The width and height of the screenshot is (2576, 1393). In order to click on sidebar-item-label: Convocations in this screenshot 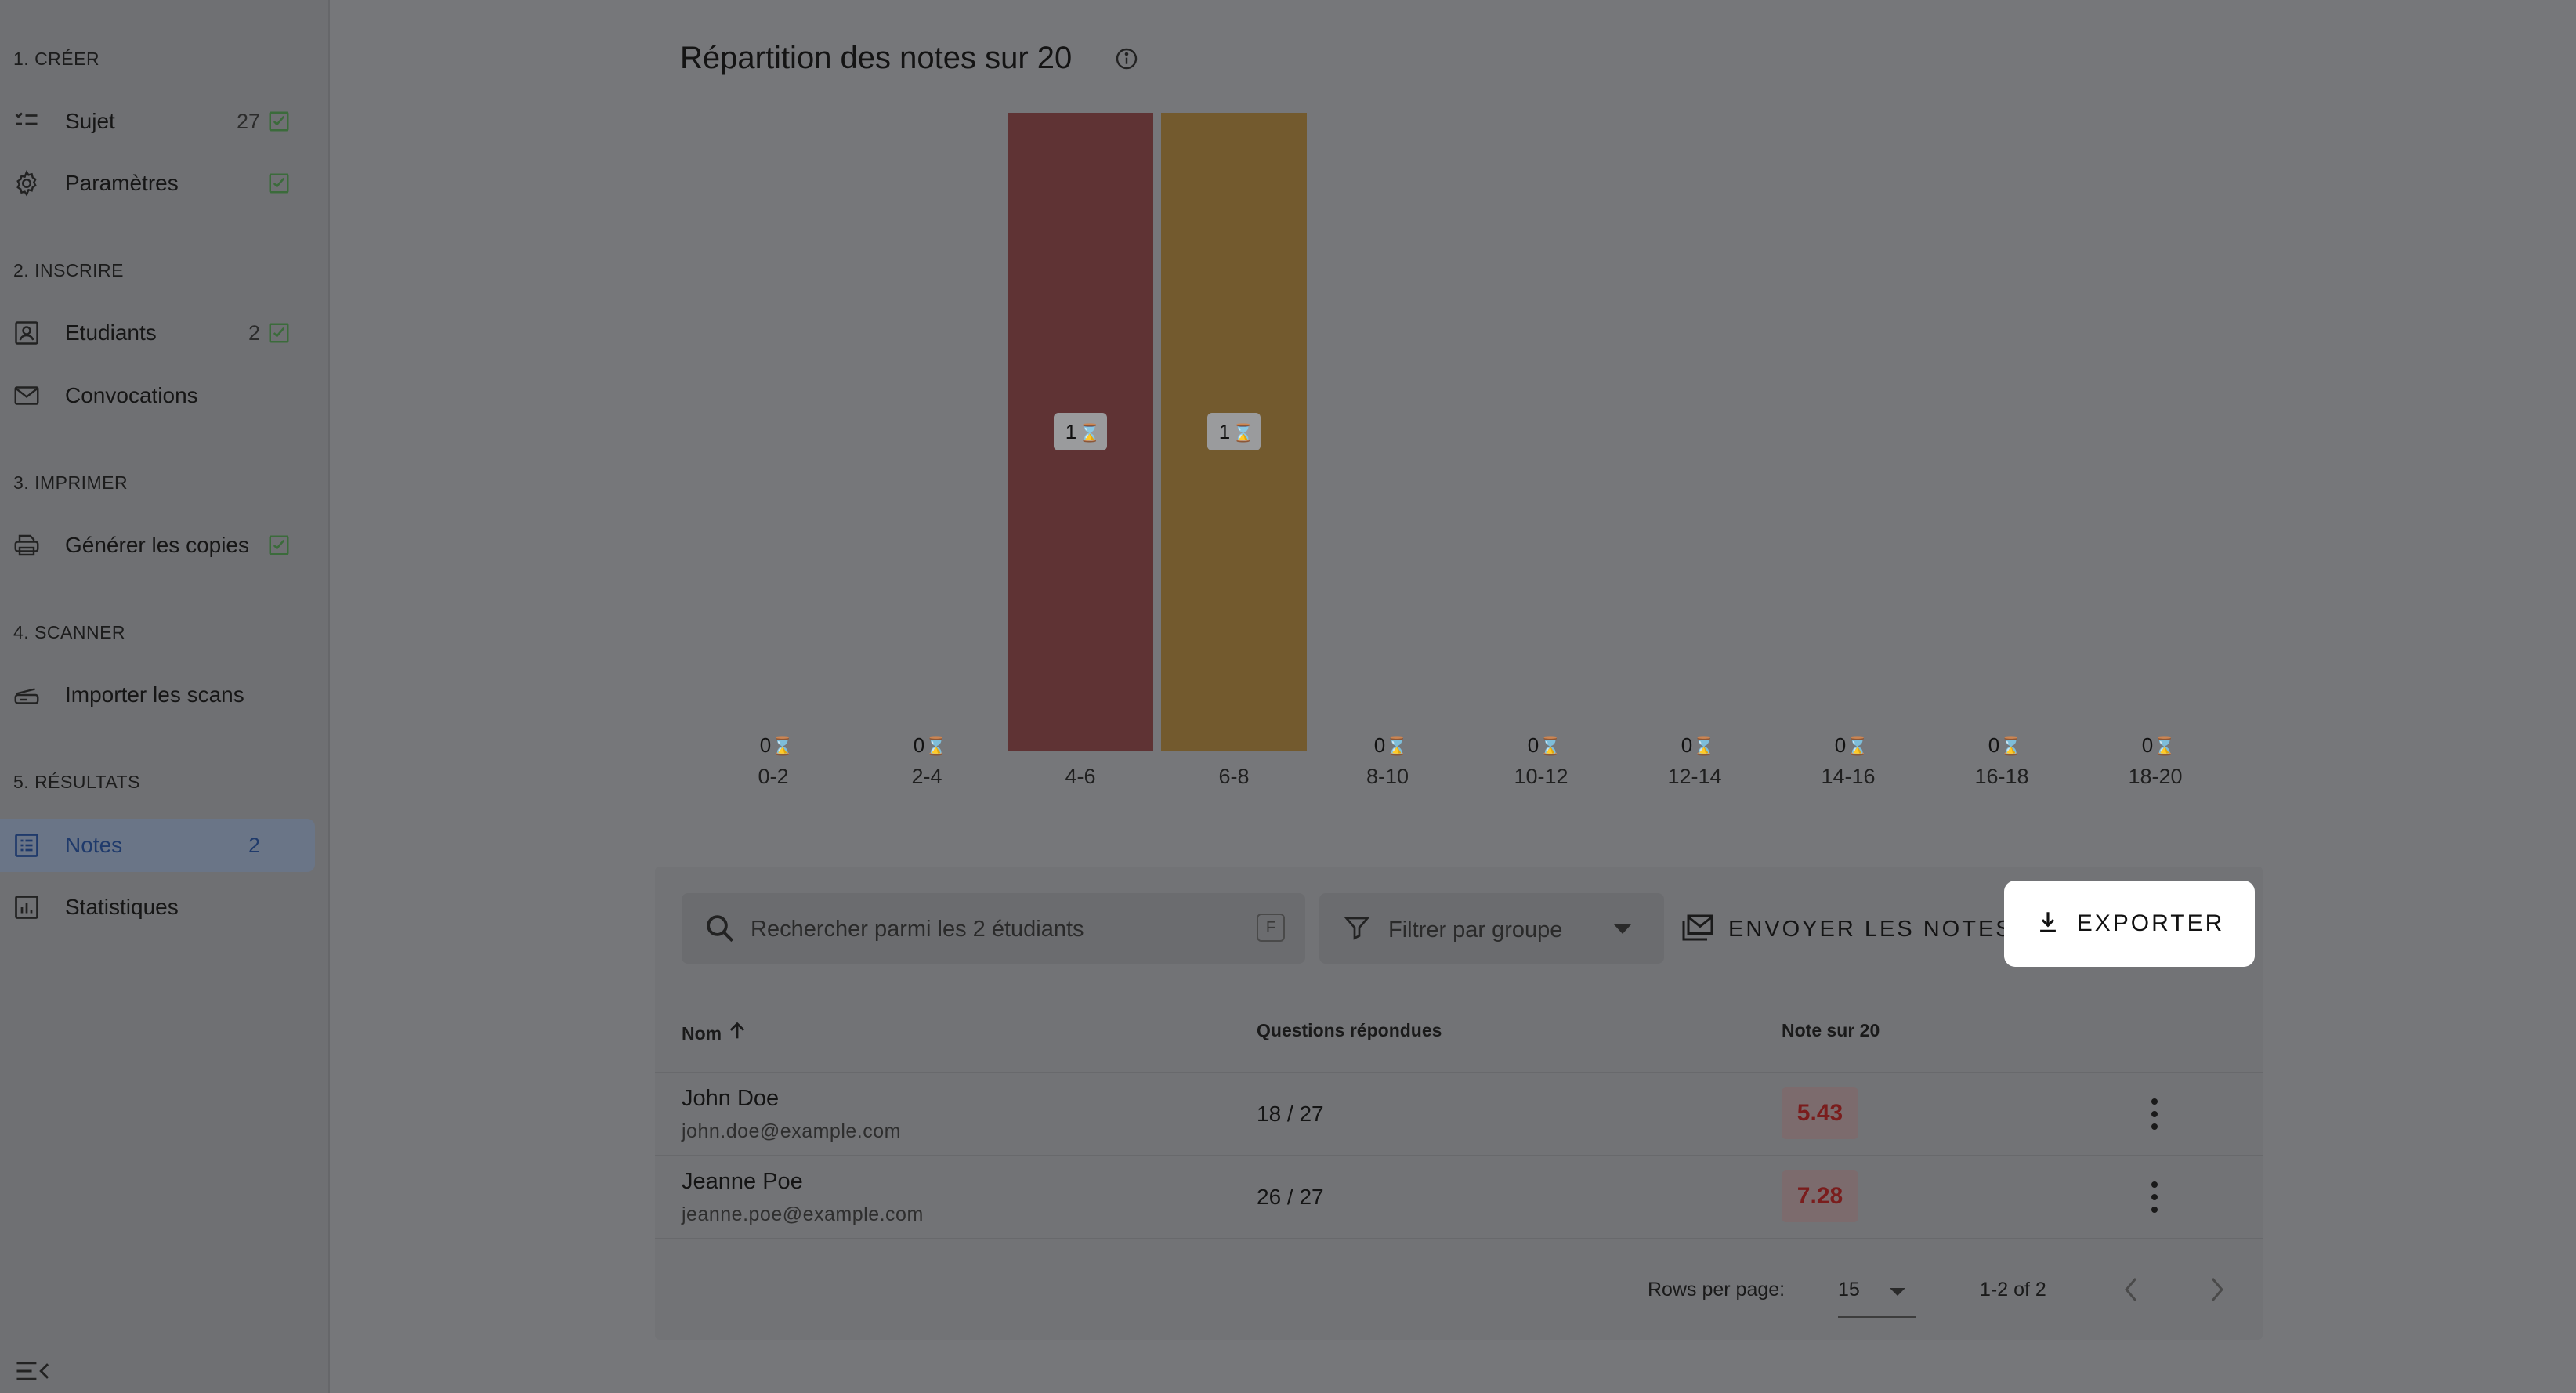, I will do `click(131, 395)`.